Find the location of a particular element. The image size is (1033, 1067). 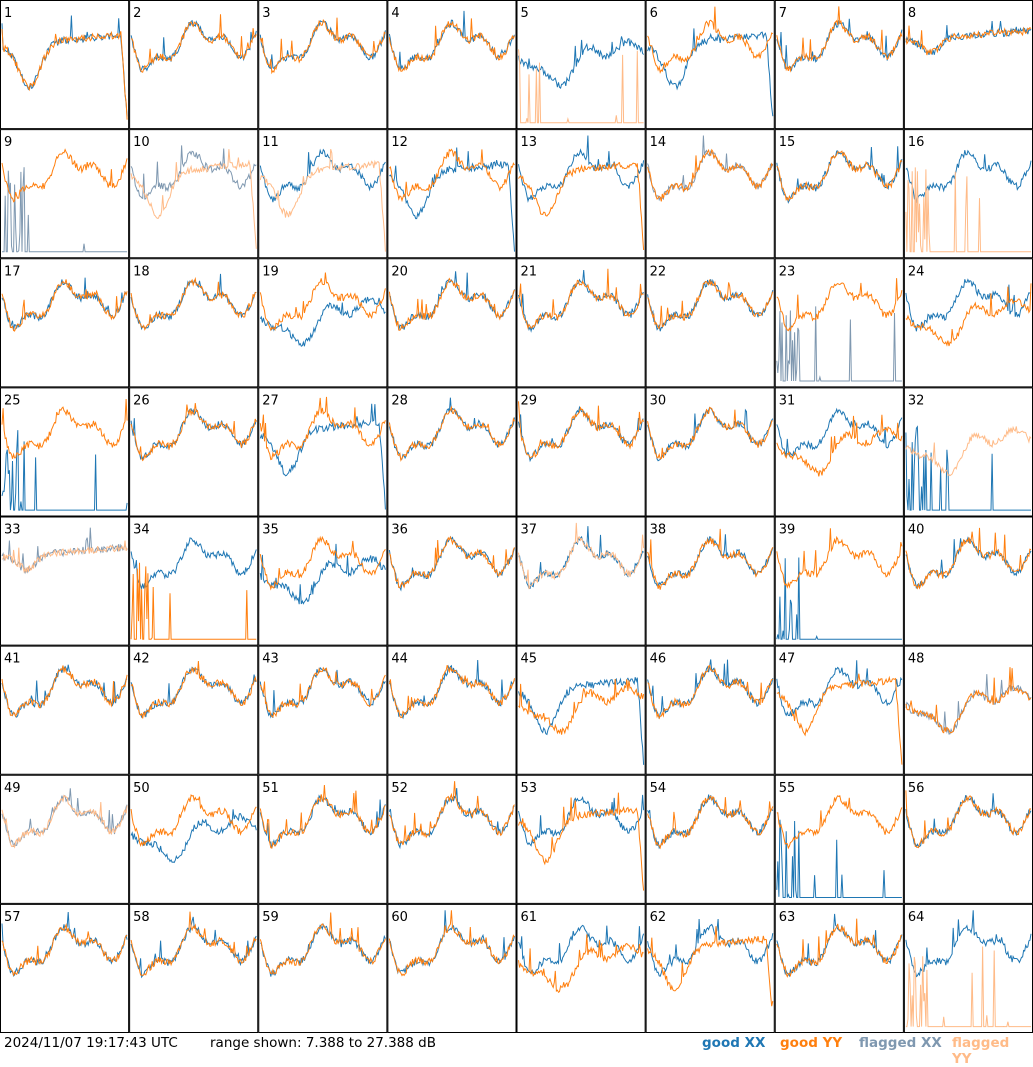

panel-1: 1 is located at coordinates (65, 65).